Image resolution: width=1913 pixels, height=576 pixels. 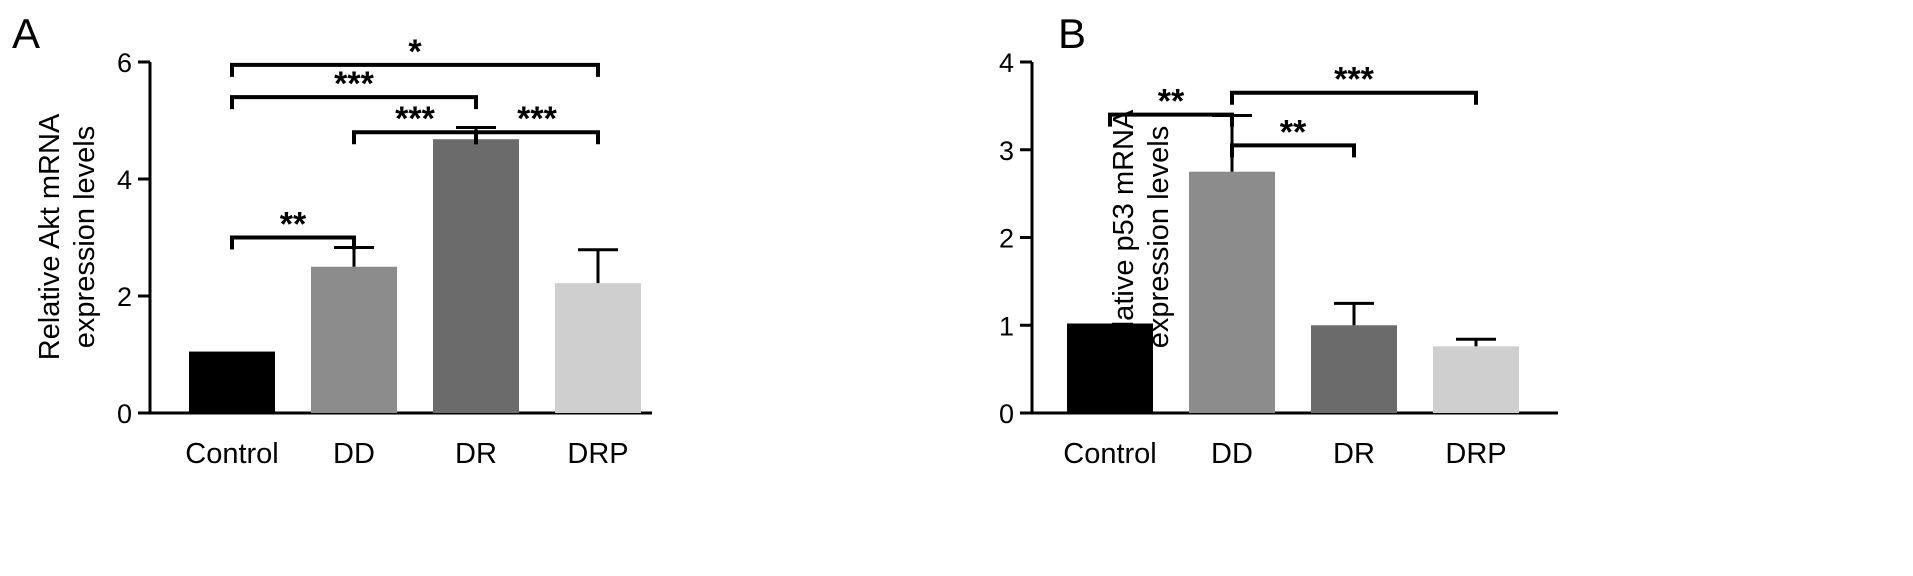 I want to click on y-tick-label-b-1: 1, so click(x=1006, y=326).